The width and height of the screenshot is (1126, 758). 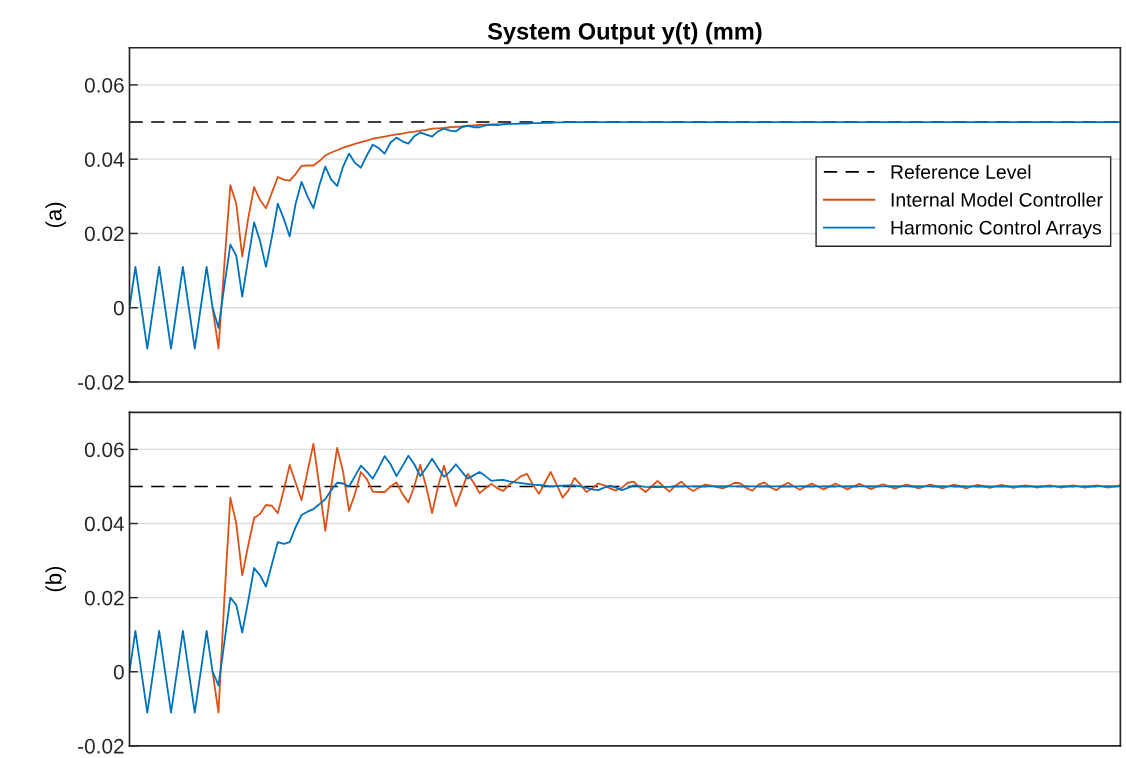 What do you see at coordinates (56, 579) in the screenshot?
I see `y-axis-title: (b)` at bounding box center [56, 579].